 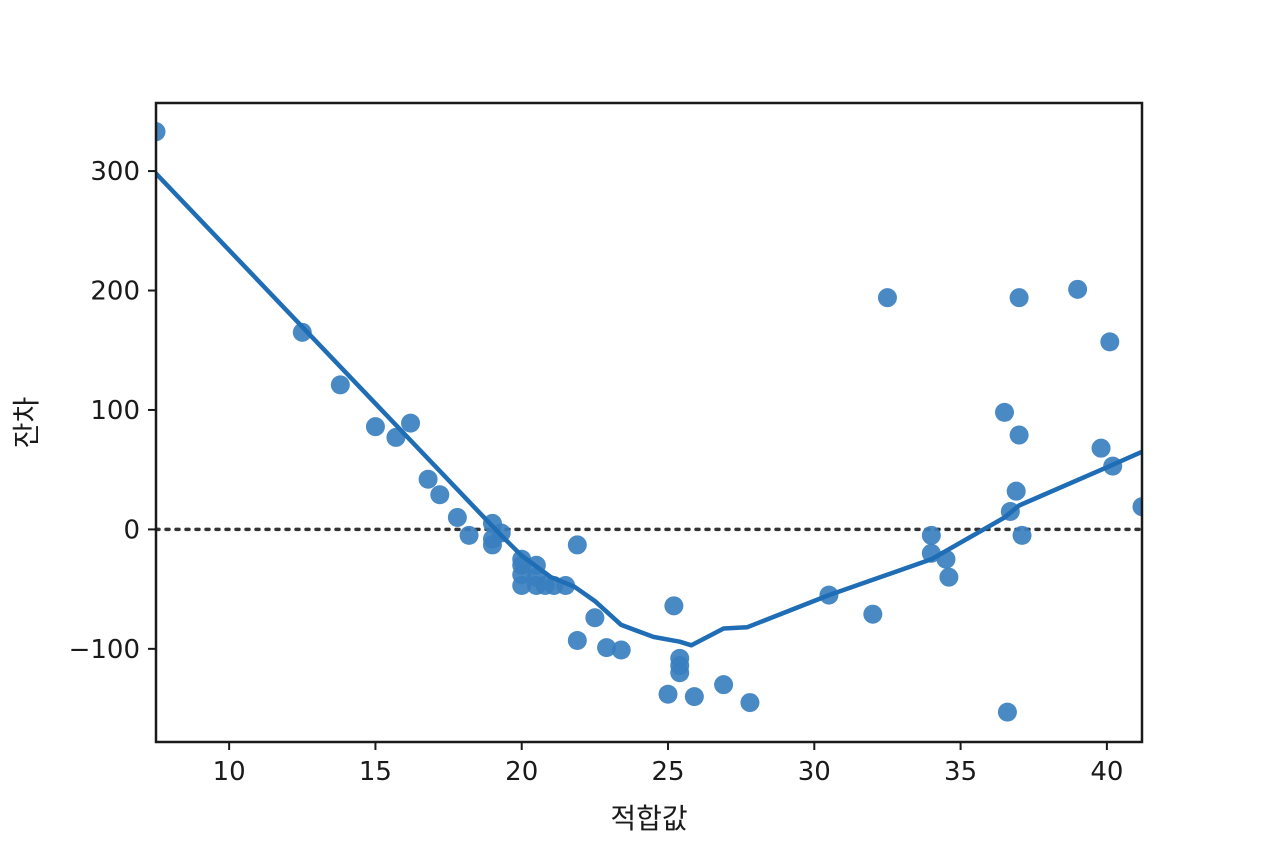 I want to click on x-axis: 10 15 20 25 30 35 40, so click(x=668, y=764).